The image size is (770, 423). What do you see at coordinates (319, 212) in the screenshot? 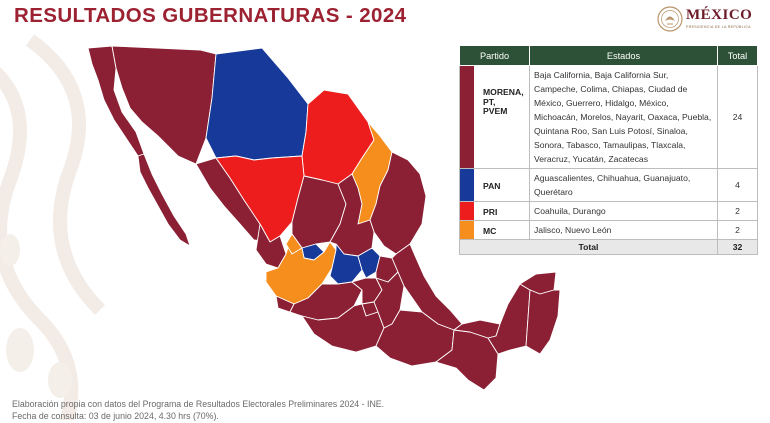
I see `state-zacatecas` at bounding box center [319, 212].